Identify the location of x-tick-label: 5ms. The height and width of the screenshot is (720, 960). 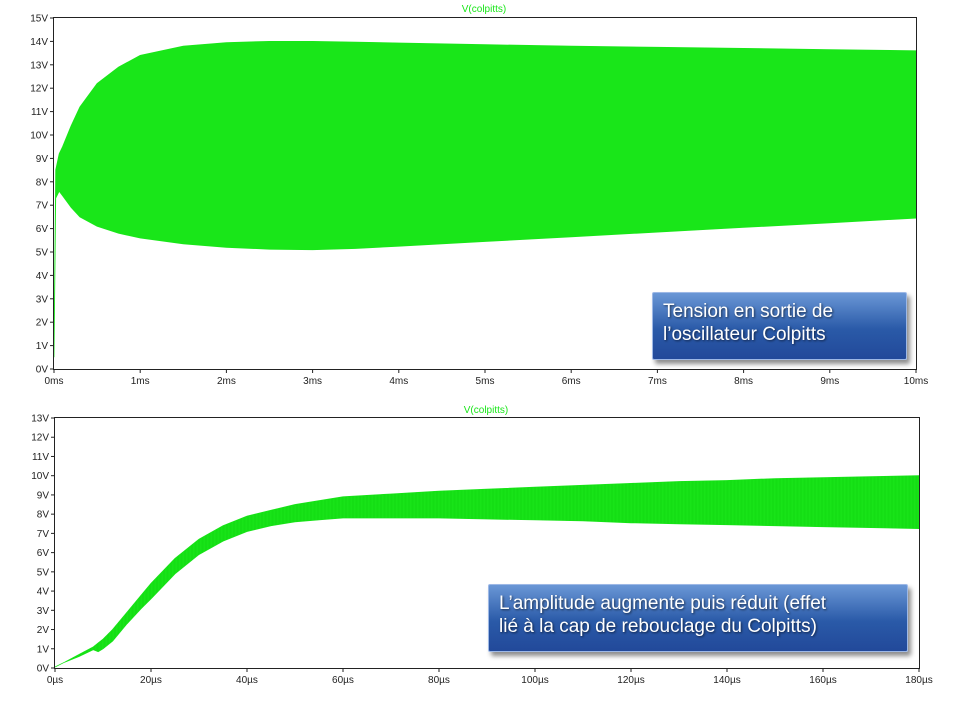
(485, 381).